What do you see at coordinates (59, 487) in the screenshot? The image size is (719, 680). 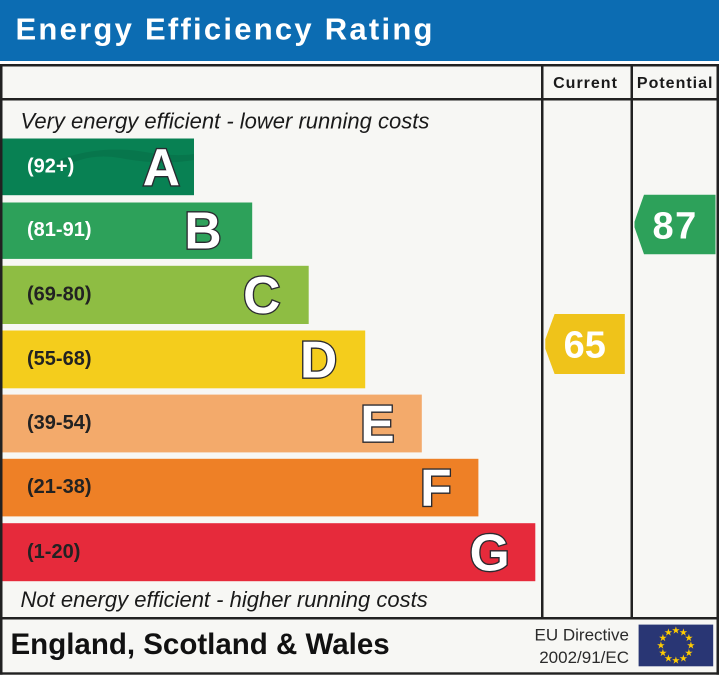 I see `svg-text: (21-38)` at bounding box center [59, 487].